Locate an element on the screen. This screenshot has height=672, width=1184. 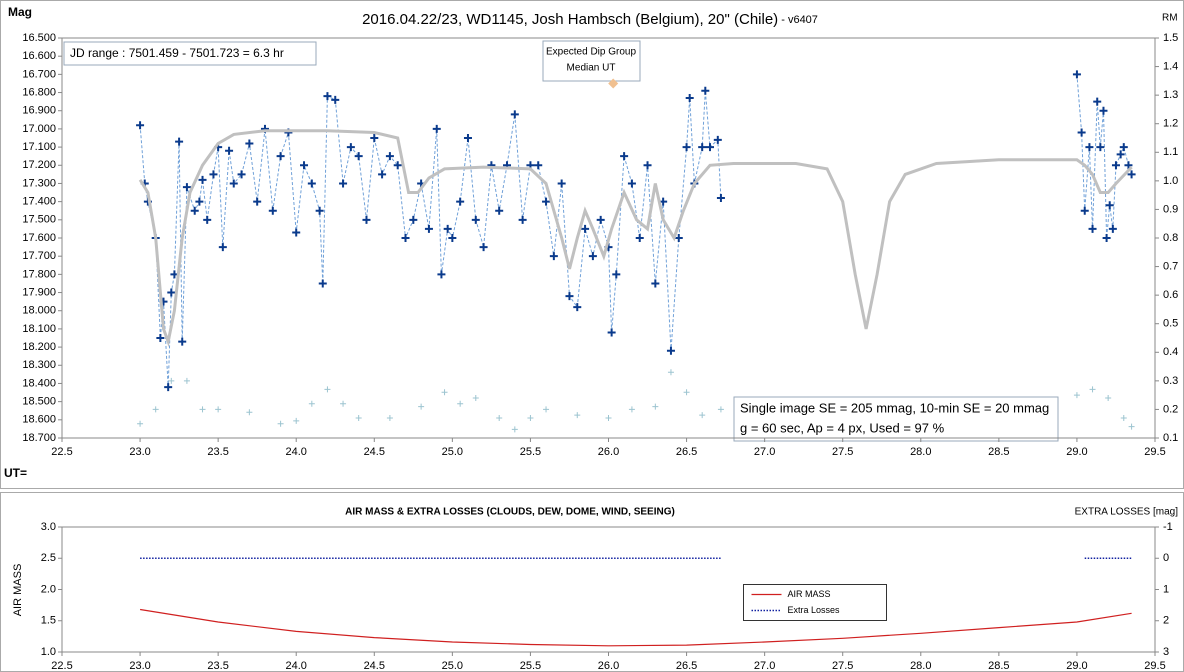
y-tick-label: 16.600 is located at coordinates (39, 56).